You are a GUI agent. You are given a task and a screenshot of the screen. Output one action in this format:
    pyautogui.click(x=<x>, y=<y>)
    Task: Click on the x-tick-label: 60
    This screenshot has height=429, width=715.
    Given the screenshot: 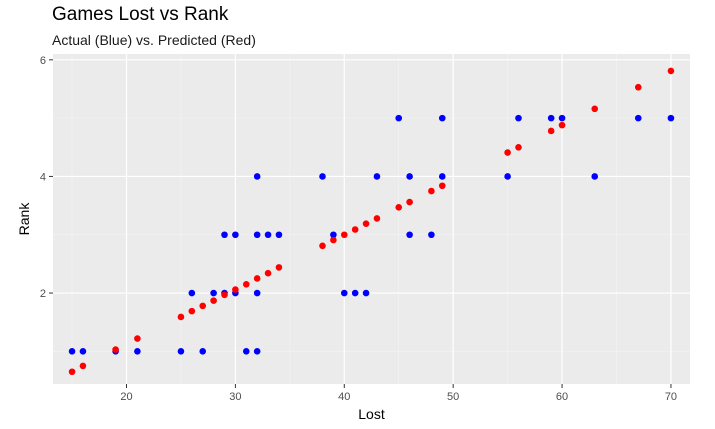 What is the action you would take?
    pyautogui.click(x=562, y=397)
    